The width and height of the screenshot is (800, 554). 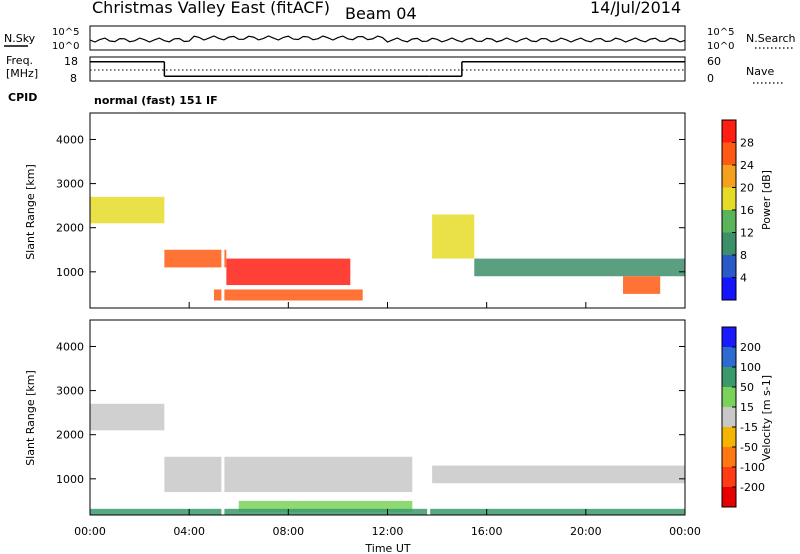 What do you see at coordinates (747, 387) in the screenshot?
I see `colorbar-tick-label: 50` at bounding box center [747, 387].